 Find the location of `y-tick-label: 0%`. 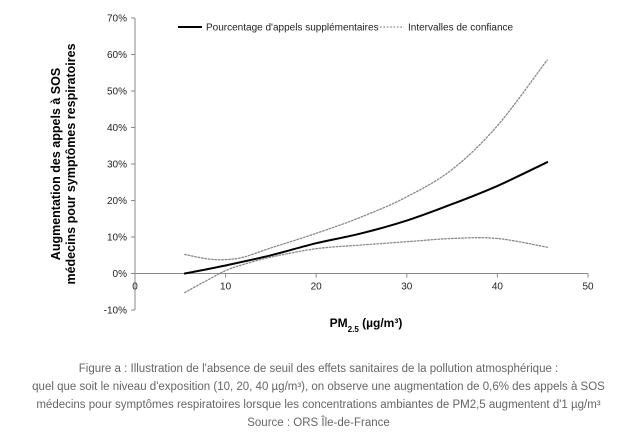

y-tick-label: 0% is located at coordinates (120, 274).